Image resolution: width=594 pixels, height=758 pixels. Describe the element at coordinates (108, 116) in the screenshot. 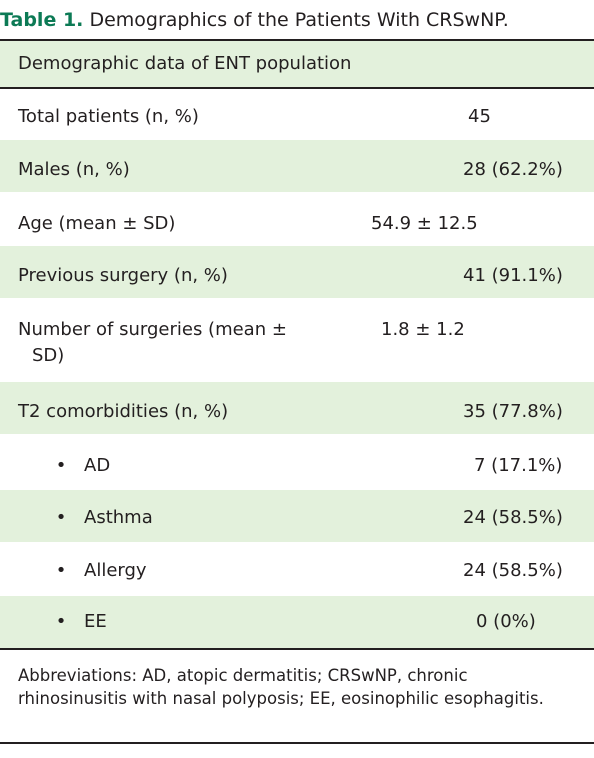

I see `row-label: Total patients (n, %)` at that location.